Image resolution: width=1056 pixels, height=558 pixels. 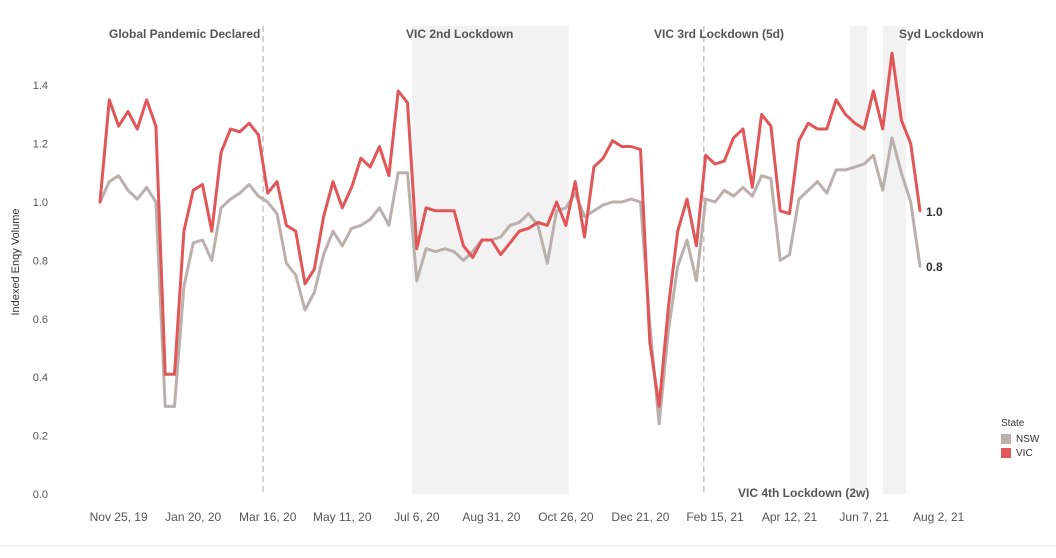 I want to click on end-labels: 0.8 1.0, so click(x=934, y=239).